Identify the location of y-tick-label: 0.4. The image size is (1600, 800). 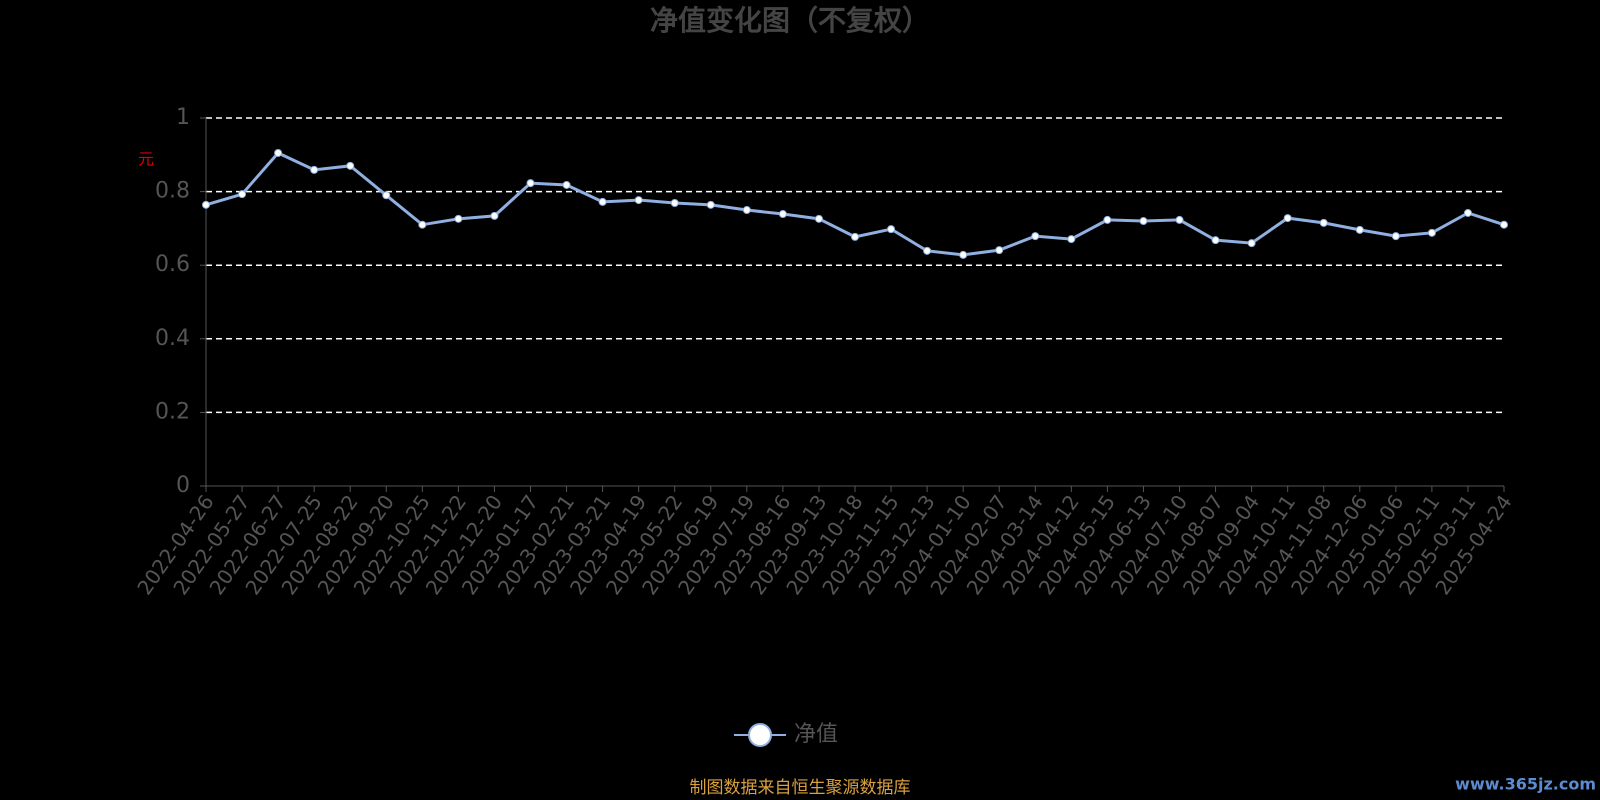
(172, 338).